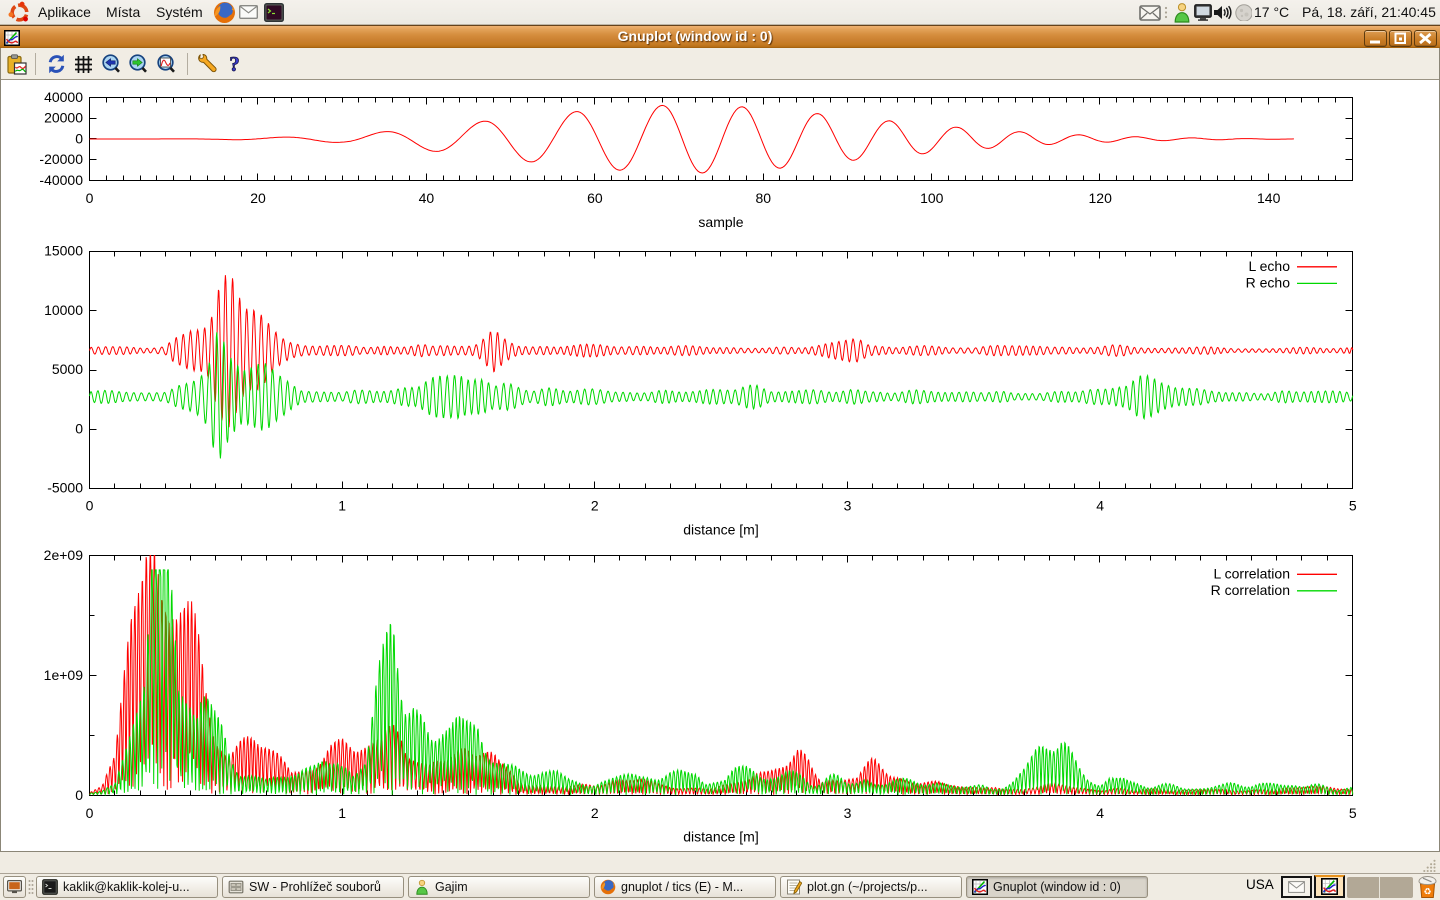 The height and width of the screenshot is (900, 1440). I want to click on svg-text: 10000, so click(63, 310).